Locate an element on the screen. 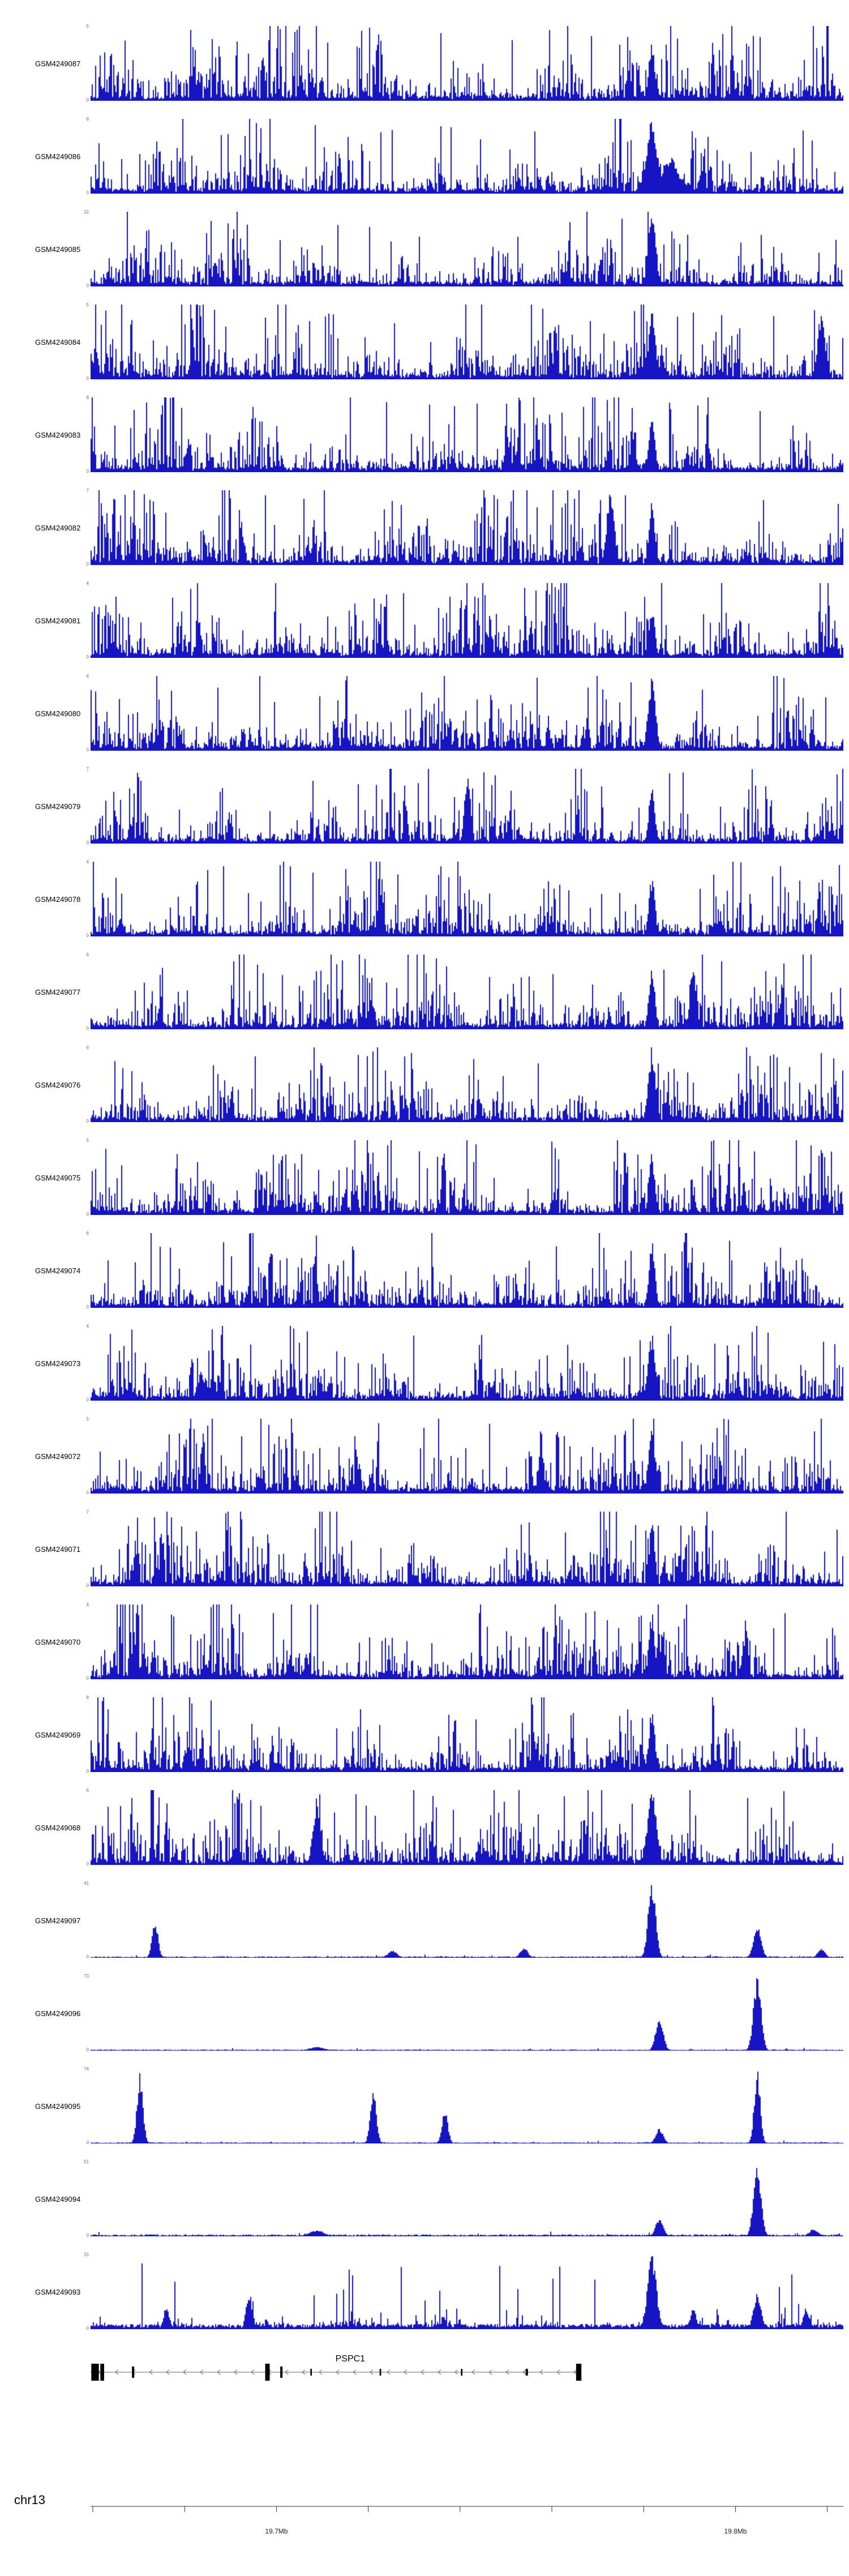 The image size is (849, 2576). signal-track-row: GSM4249094 51 0 is located at coordinates (424, 2199).